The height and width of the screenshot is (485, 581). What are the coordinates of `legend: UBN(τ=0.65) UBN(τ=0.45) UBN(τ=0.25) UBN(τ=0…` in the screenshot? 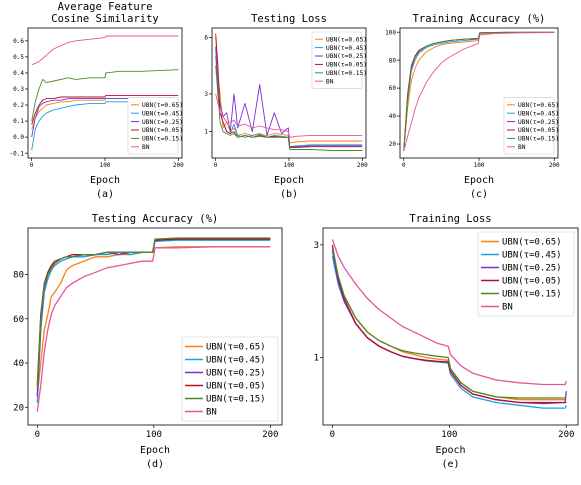 It's located at (526, 274).